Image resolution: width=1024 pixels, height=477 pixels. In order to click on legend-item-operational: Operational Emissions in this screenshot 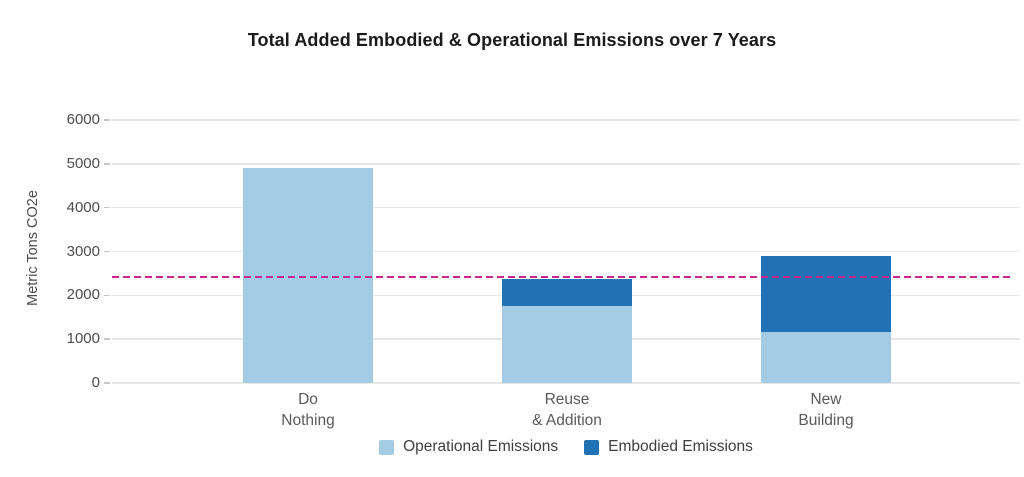, I will do `click(468, 447)`.